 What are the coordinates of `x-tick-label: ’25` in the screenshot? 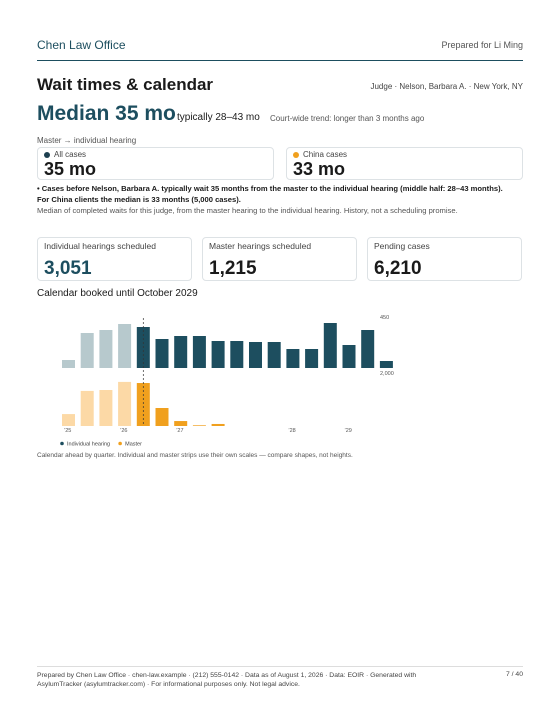 It's located at (67, 431).